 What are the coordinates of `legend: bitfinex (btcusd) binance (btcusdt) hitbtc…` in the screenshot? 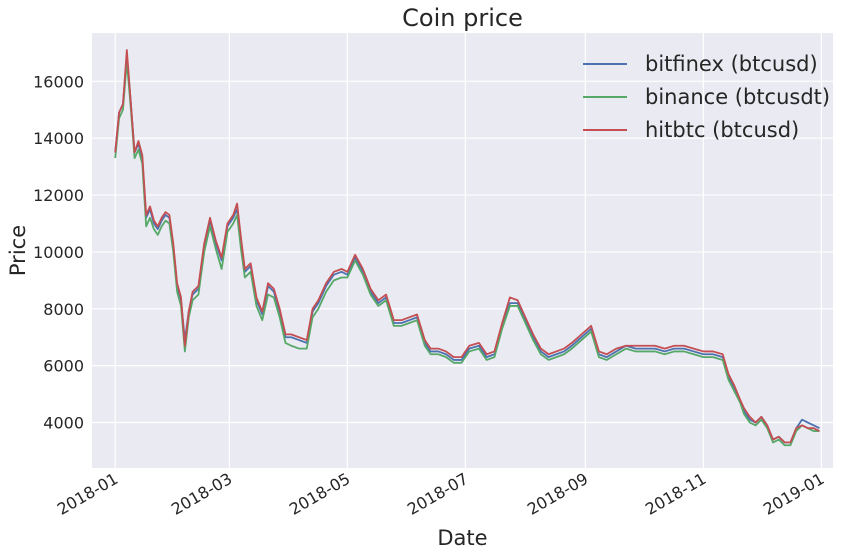 It's located at (706, 97).